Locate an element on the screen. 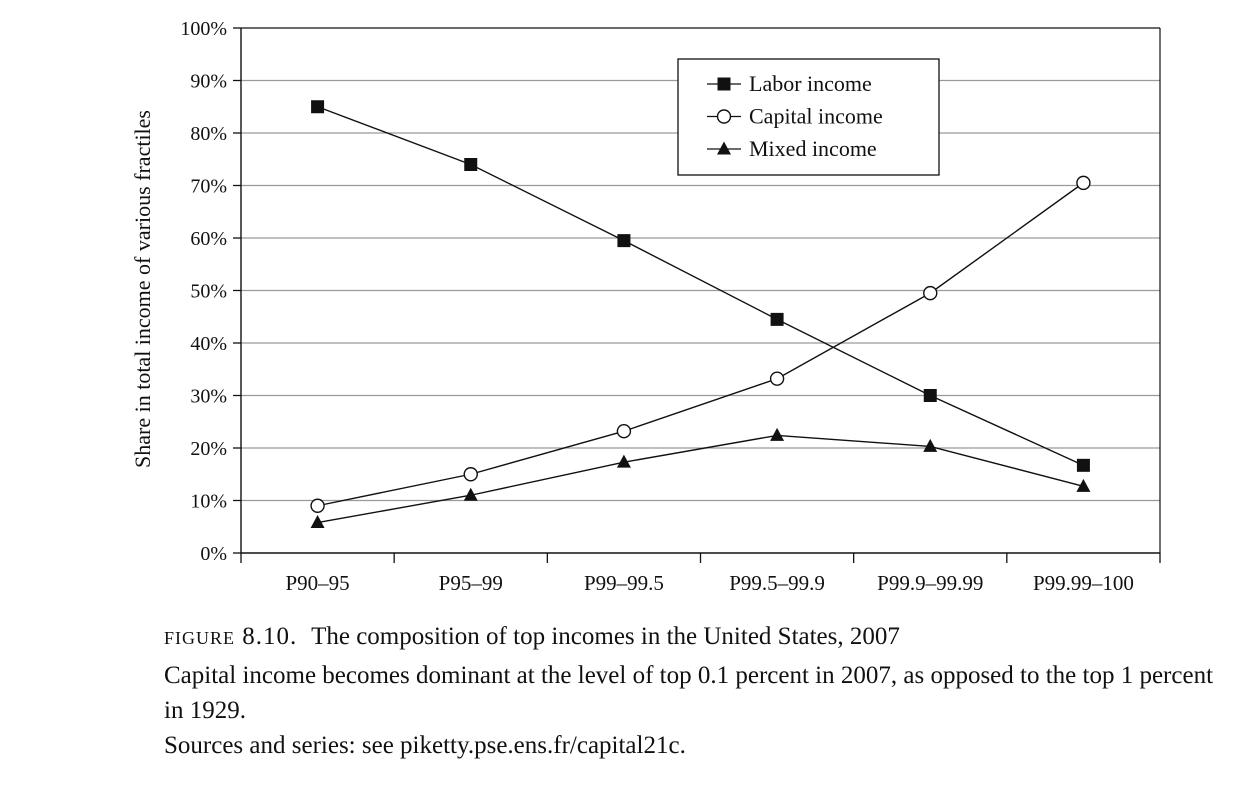  y-tick-label: 100% is located at coordinates (203, 29).